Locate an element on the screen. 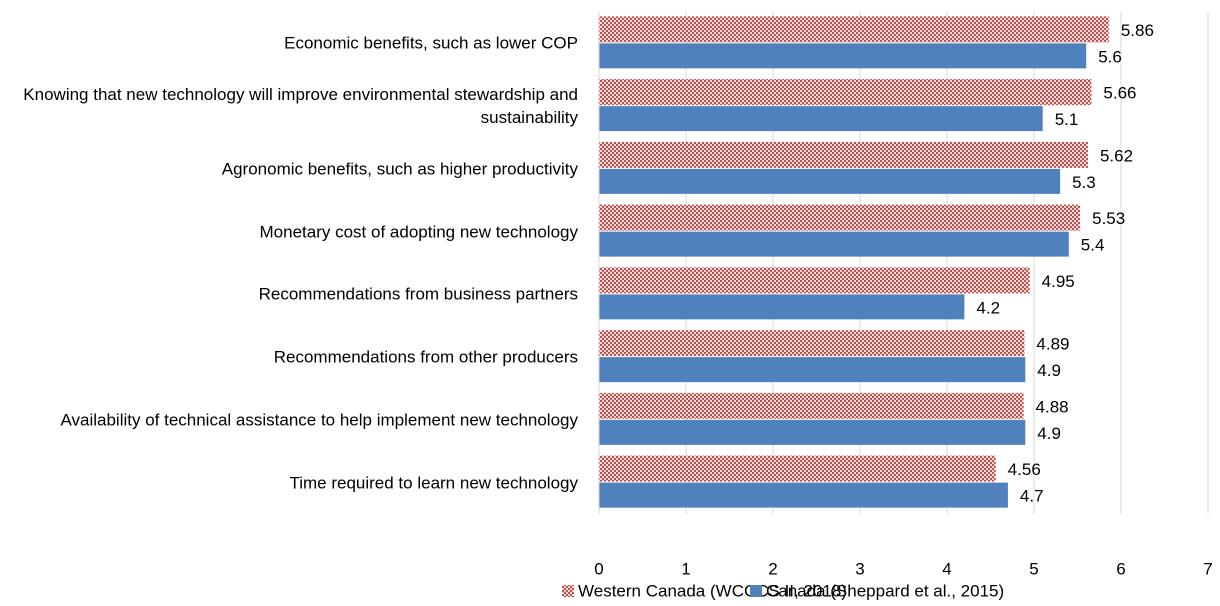 This screenshot has width=1220, height=606. y-tick-label: Monetary cost of adopting new technology is located at coordinates (418, 232).